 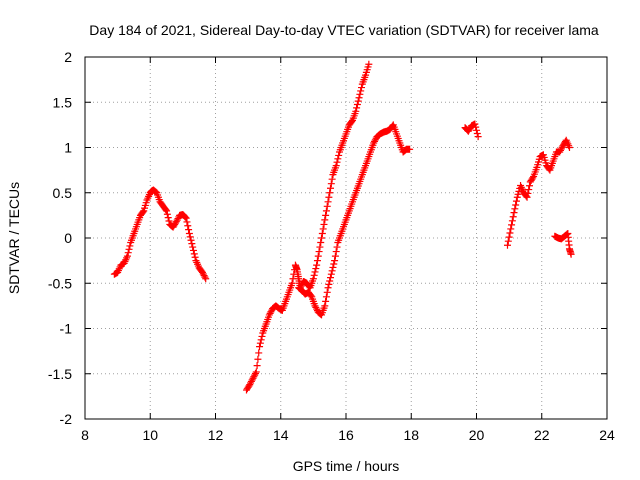 I want to click on y-tick-label: -2, so click(x=66, y=419).